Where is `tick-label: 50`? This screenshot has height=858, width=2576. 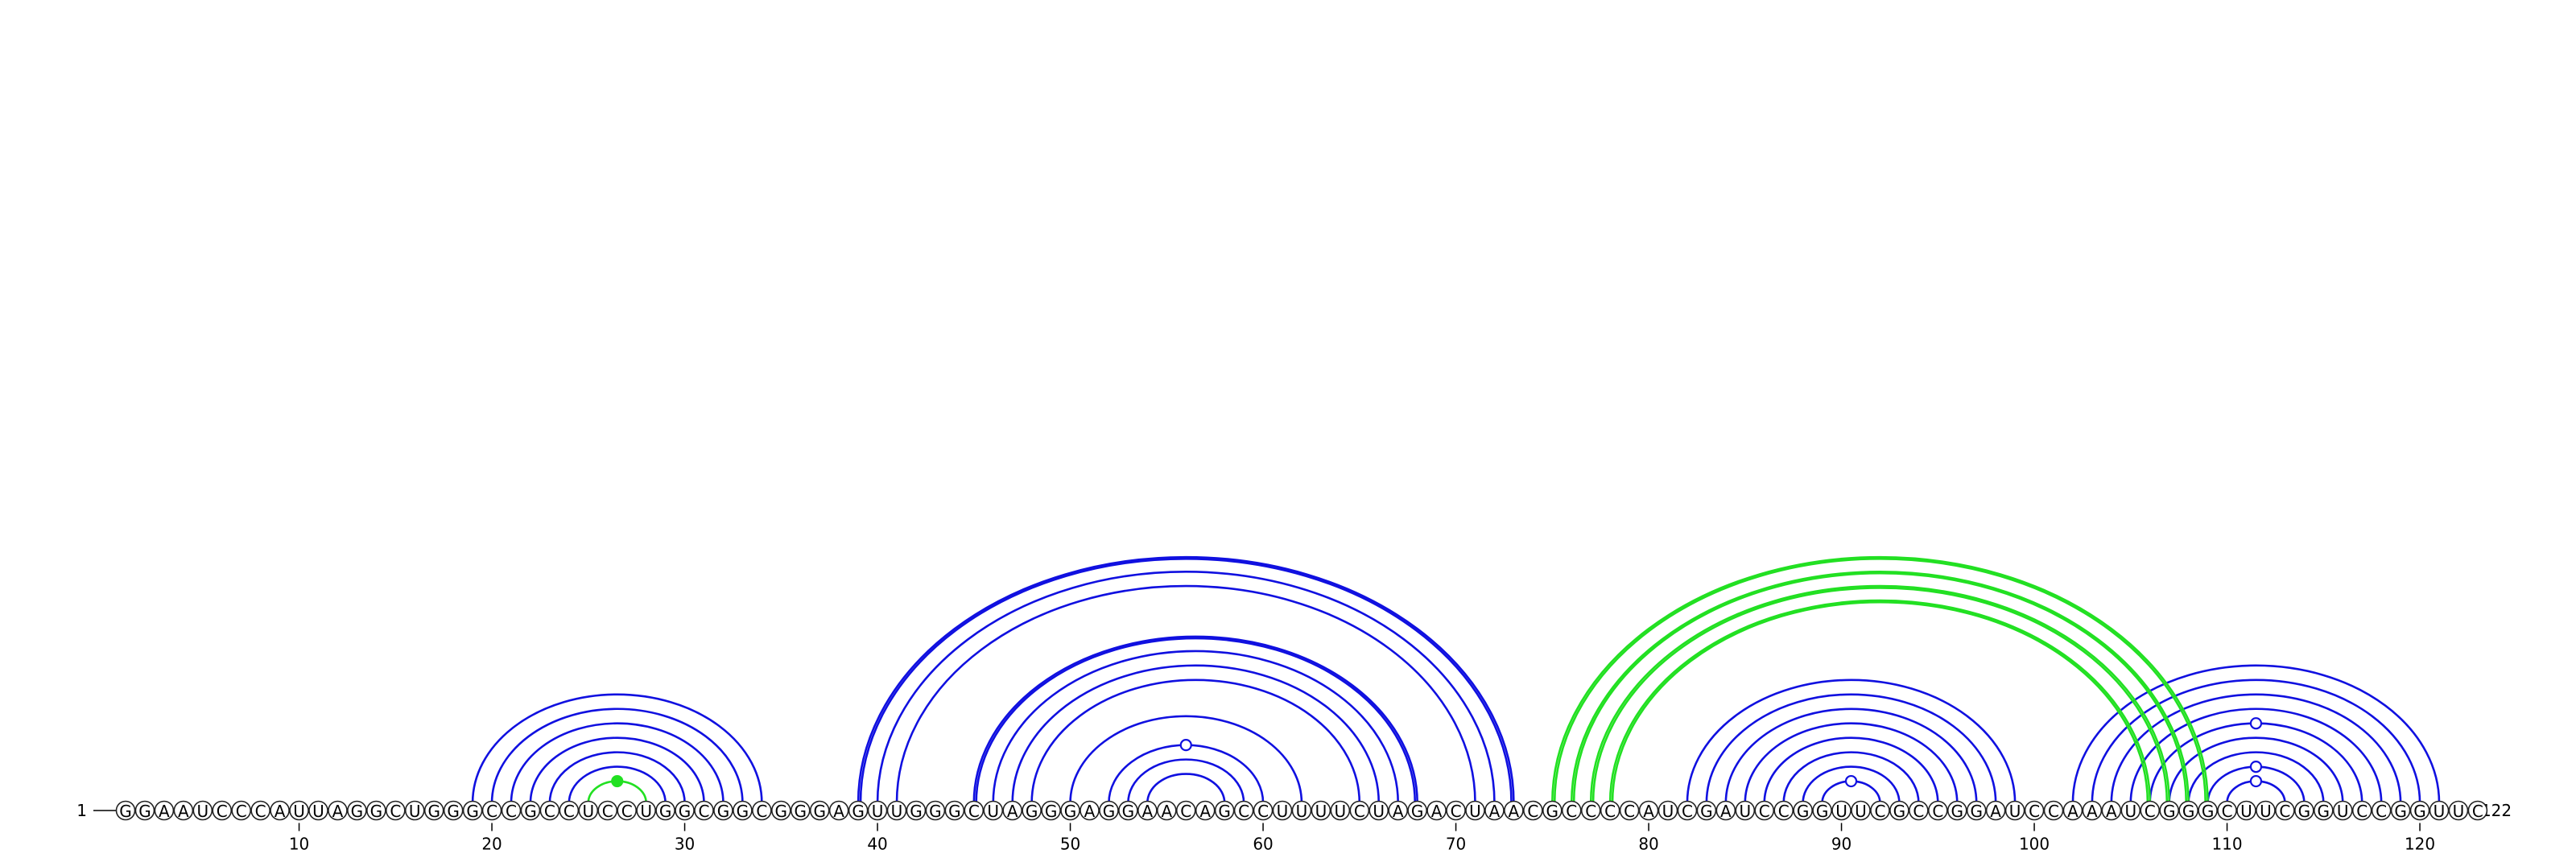
tick-label: 50 is located at coordinates (1070, 845).